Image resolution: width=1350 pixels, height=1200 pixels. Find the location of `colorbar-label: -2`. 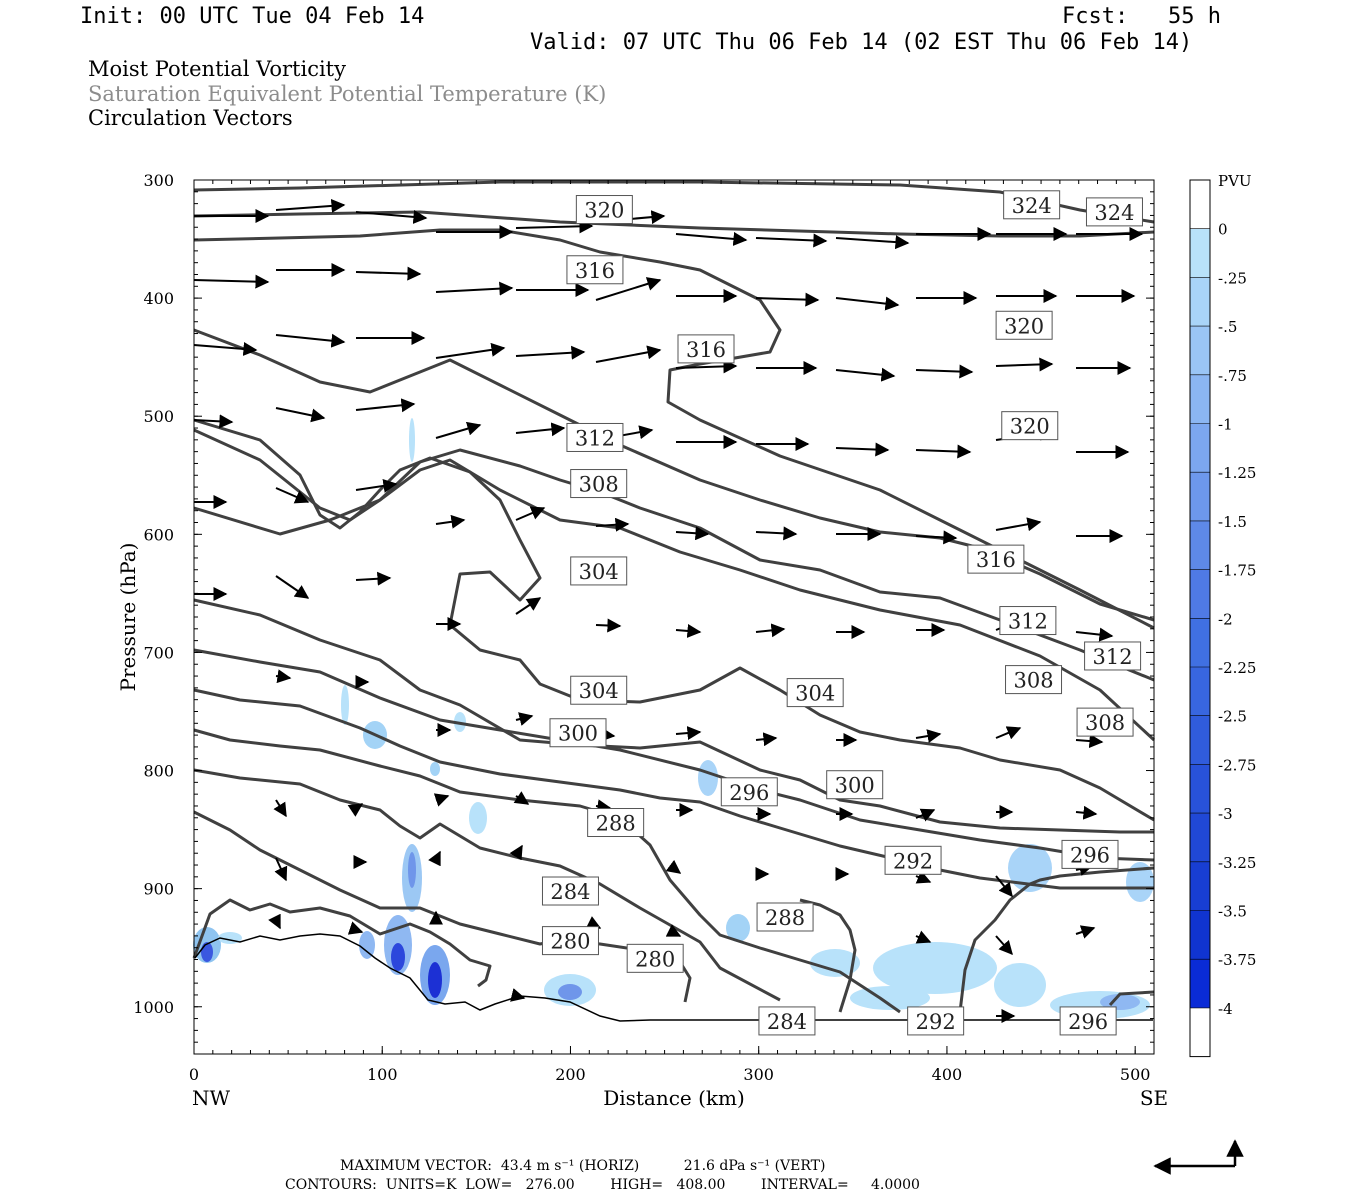

colorbar-label: -2 is located at coordinates (1225, 619).